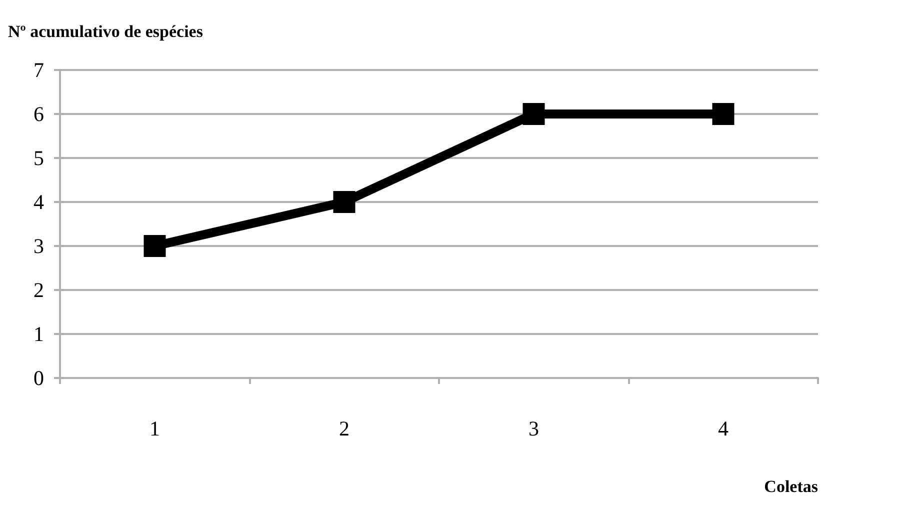 Image resolution: width=904 pixels, height=512 pixels. What do you see at coordinates (155, 428) in the screenshot?
I see `x-tick-label: 1` at bounding box center [155, 428].